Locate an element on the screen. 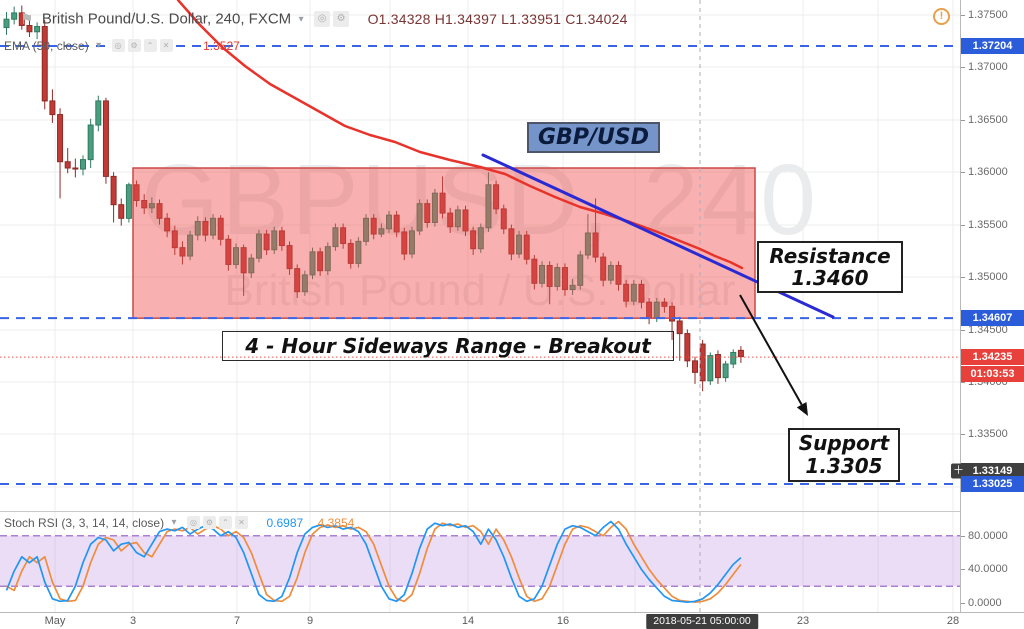 This screenshot has height=629, width=1024. price-badge-dark: 1.33149 is located at coordinates (992, 471).